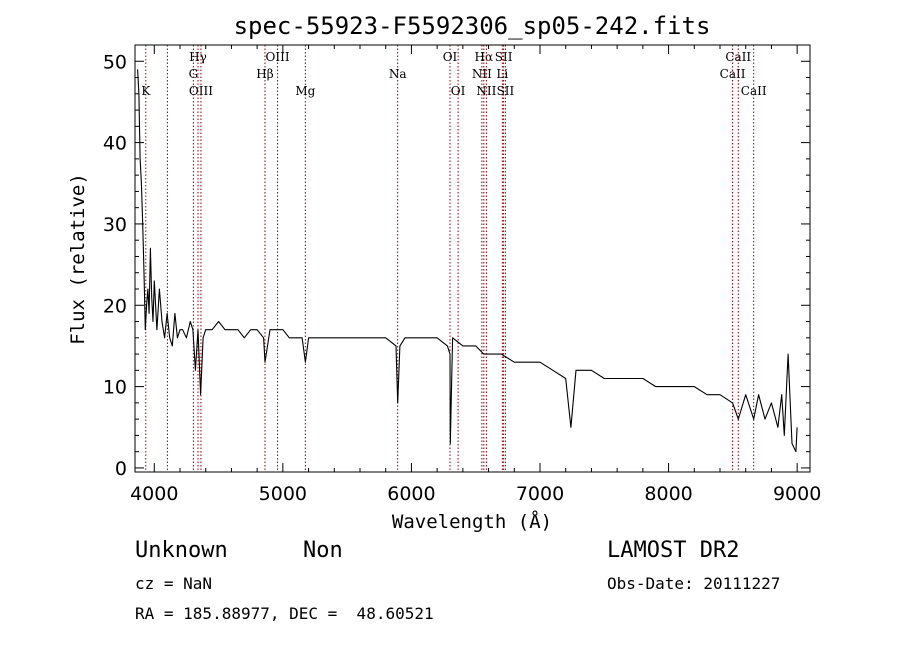 The image size is (900, 649). I want to click on y-axis-label: Flux (relative), so click(78, 259).